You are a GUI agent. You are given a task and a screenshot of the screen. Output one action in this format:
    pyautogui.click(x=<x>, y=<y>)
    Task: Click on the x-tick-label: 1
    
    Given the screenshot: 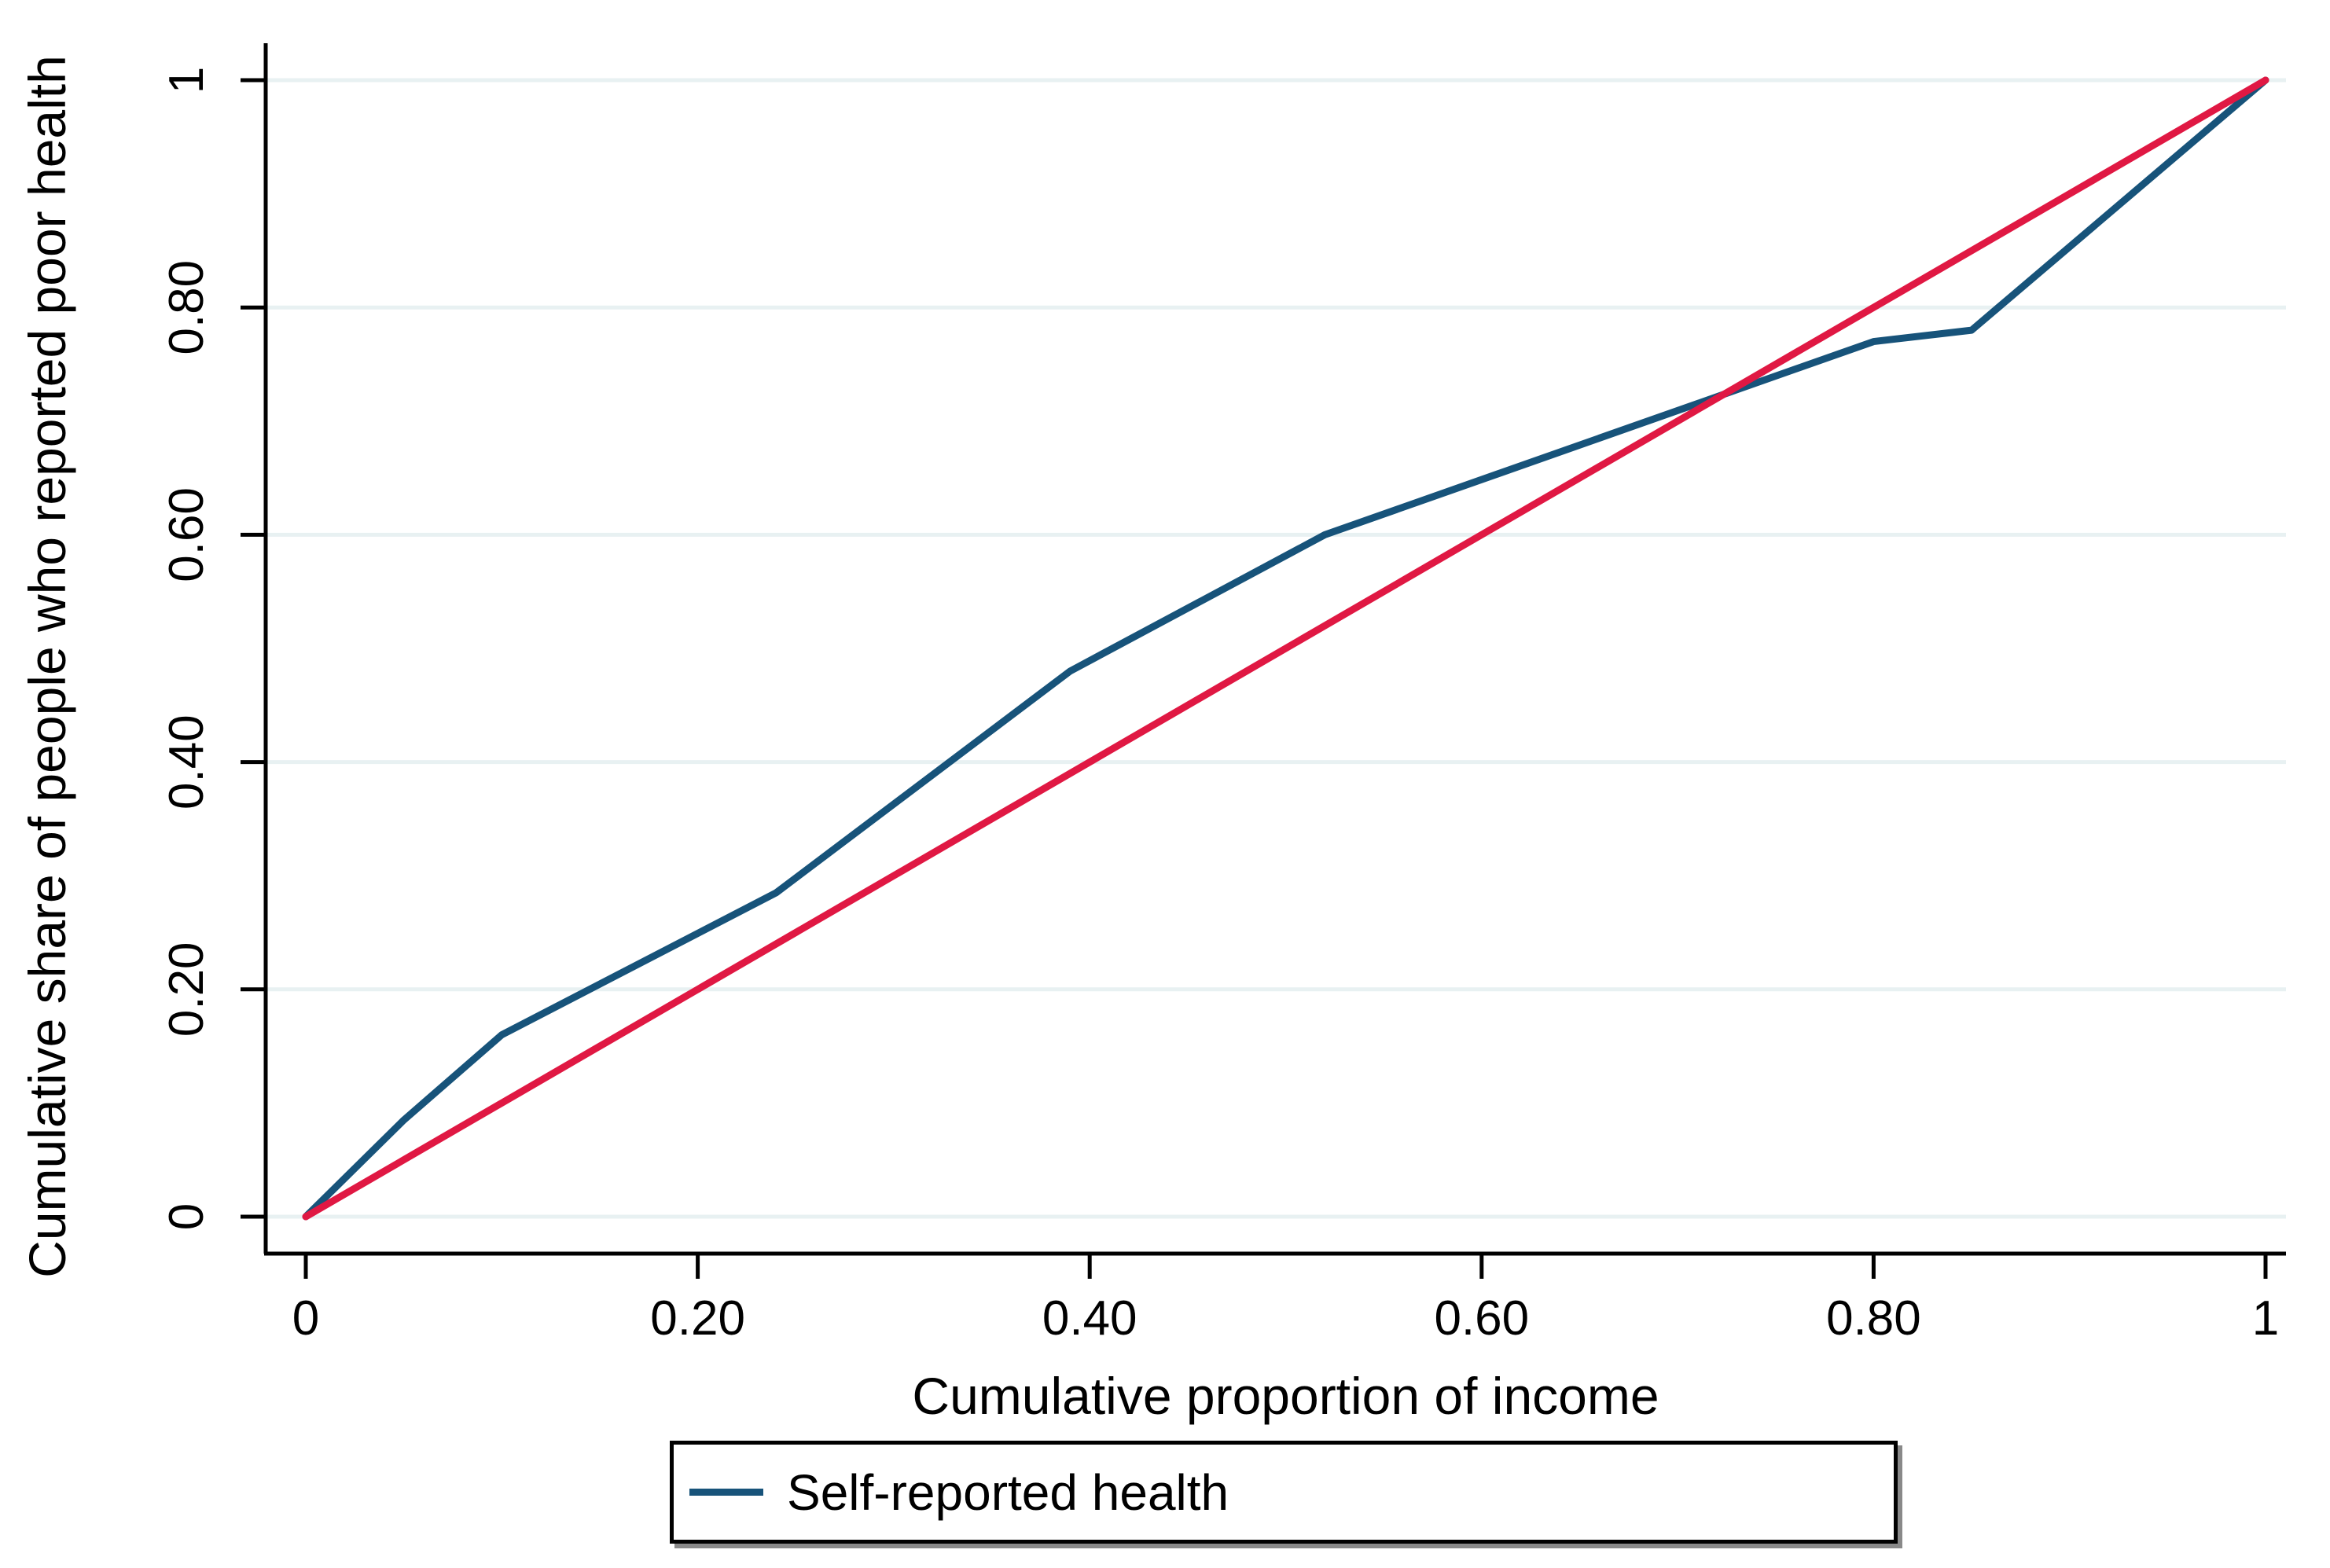 What is the action you would take?
    pyautogui.click(x=2265, y=1318)
    